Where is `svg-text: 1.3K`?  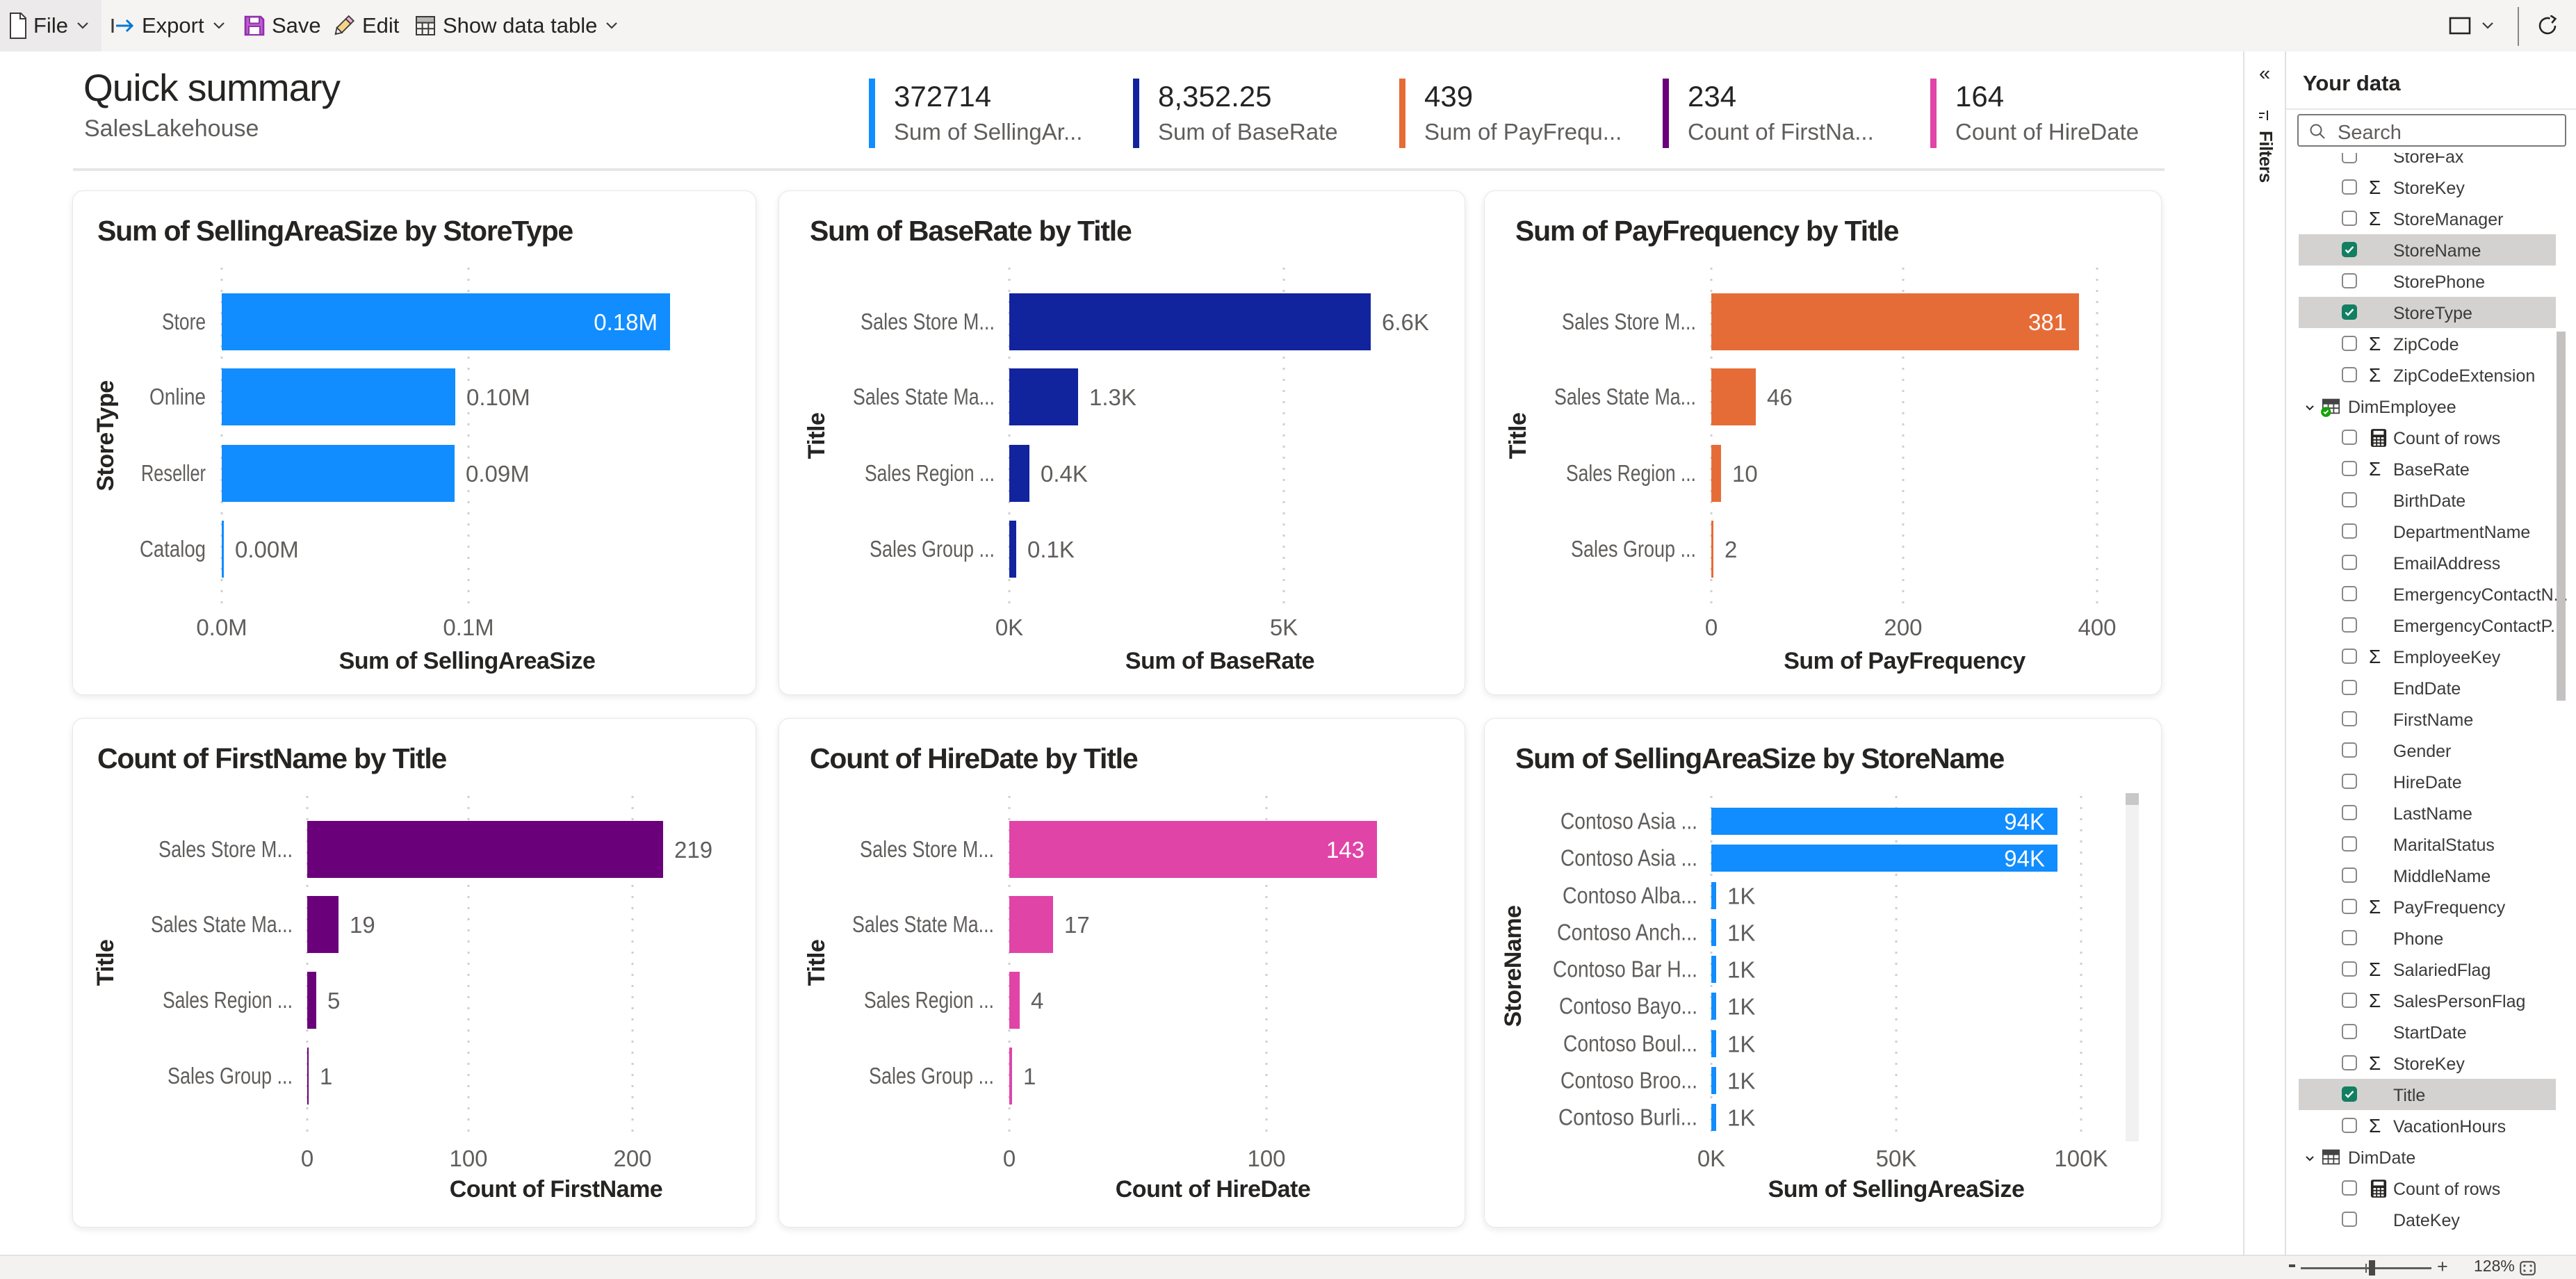 svg-text: 1.3K is located at coordinates (1112, 397).